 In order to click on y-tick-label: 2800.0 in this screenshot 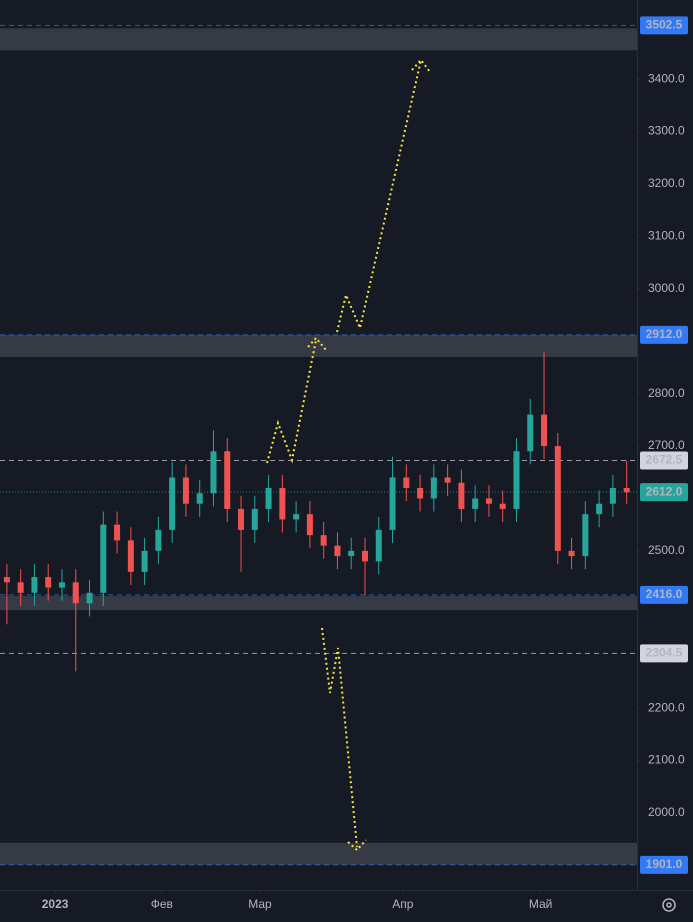, I will do `click(666, 393)`.